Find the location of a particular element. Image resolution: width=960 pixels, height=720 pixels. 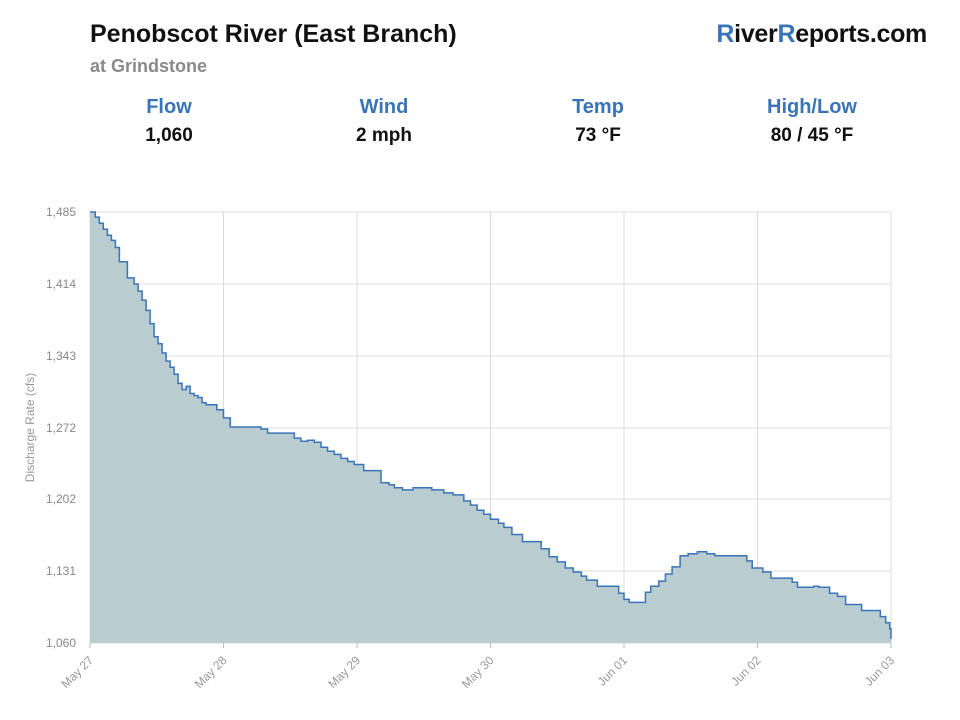

stat-temp-value: 73 °F is located at coordinates (598, 135).